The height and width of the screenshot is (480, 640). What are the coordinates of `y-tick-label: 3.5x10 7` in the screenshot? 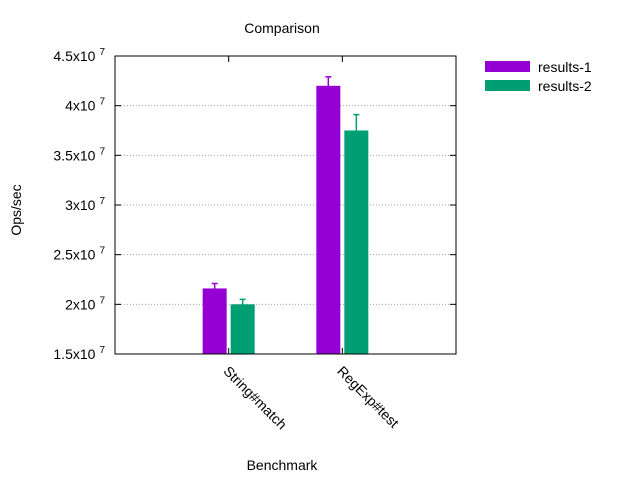 It's located at (79, 154).